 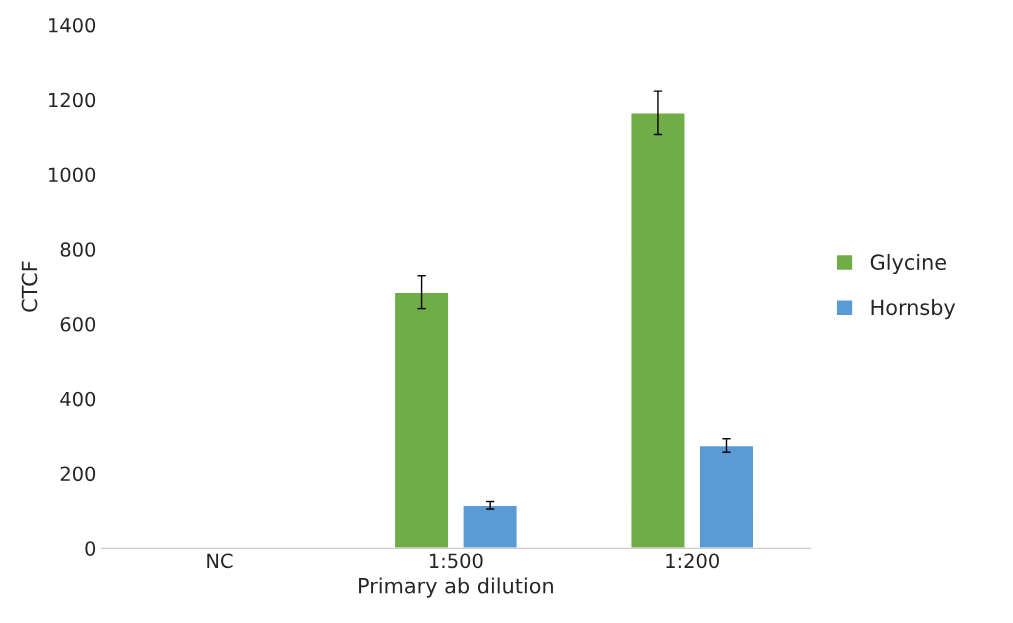 I want to click on x-tick-label: 1:500, so click(x=456, y=561).